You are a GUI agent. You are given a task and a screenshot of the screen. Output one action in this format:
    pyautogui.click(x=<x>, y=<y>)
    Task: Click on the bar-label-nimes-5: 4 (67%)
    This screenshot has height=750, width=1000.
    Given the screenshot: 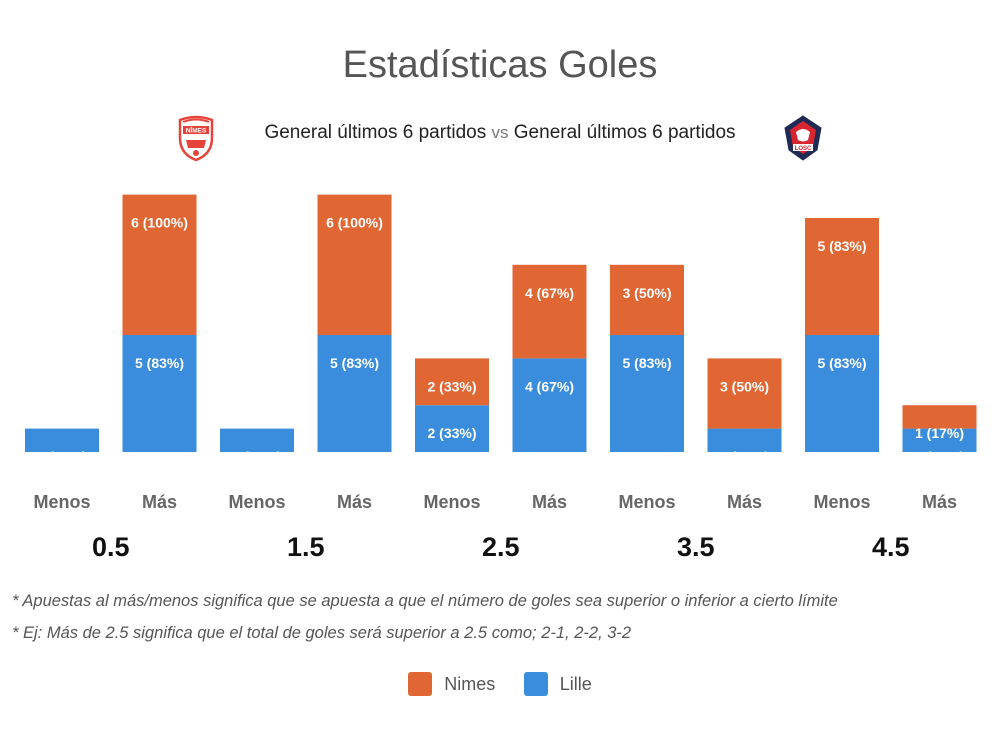 What is the action you would take?
    pyautogui.click(x=549, y=293)
    